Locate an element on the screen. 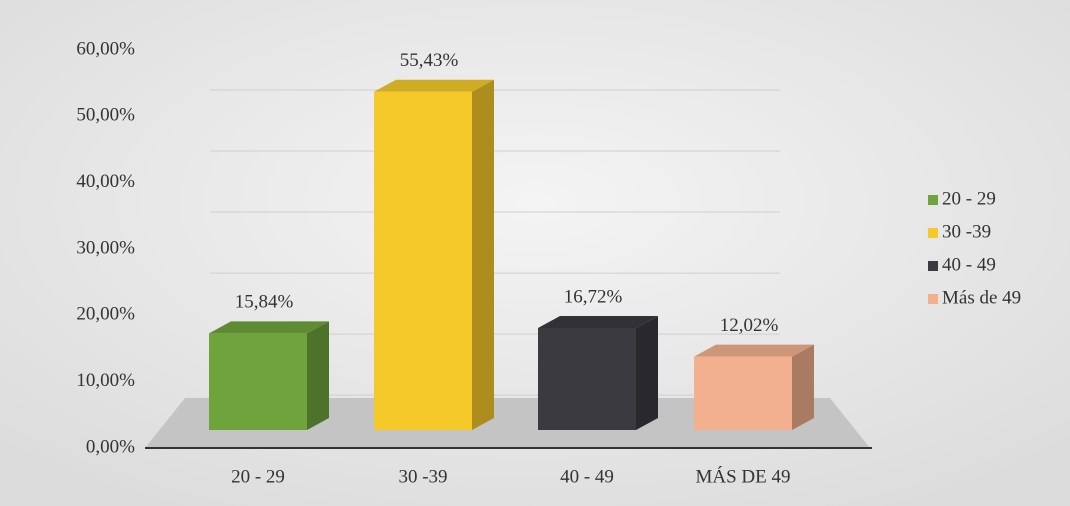 The image size is (1070, 506). x-tick-label: 40 - 49 is located at coordinates (587, 476).